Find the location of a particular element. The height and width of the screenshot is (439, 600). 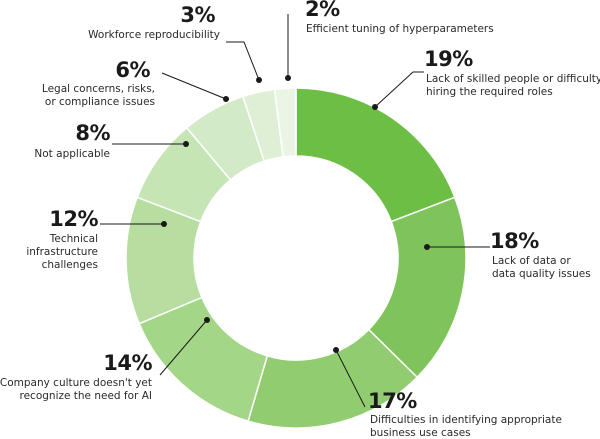

slice-percent-label: 17% is located at coordinates (392, 401).